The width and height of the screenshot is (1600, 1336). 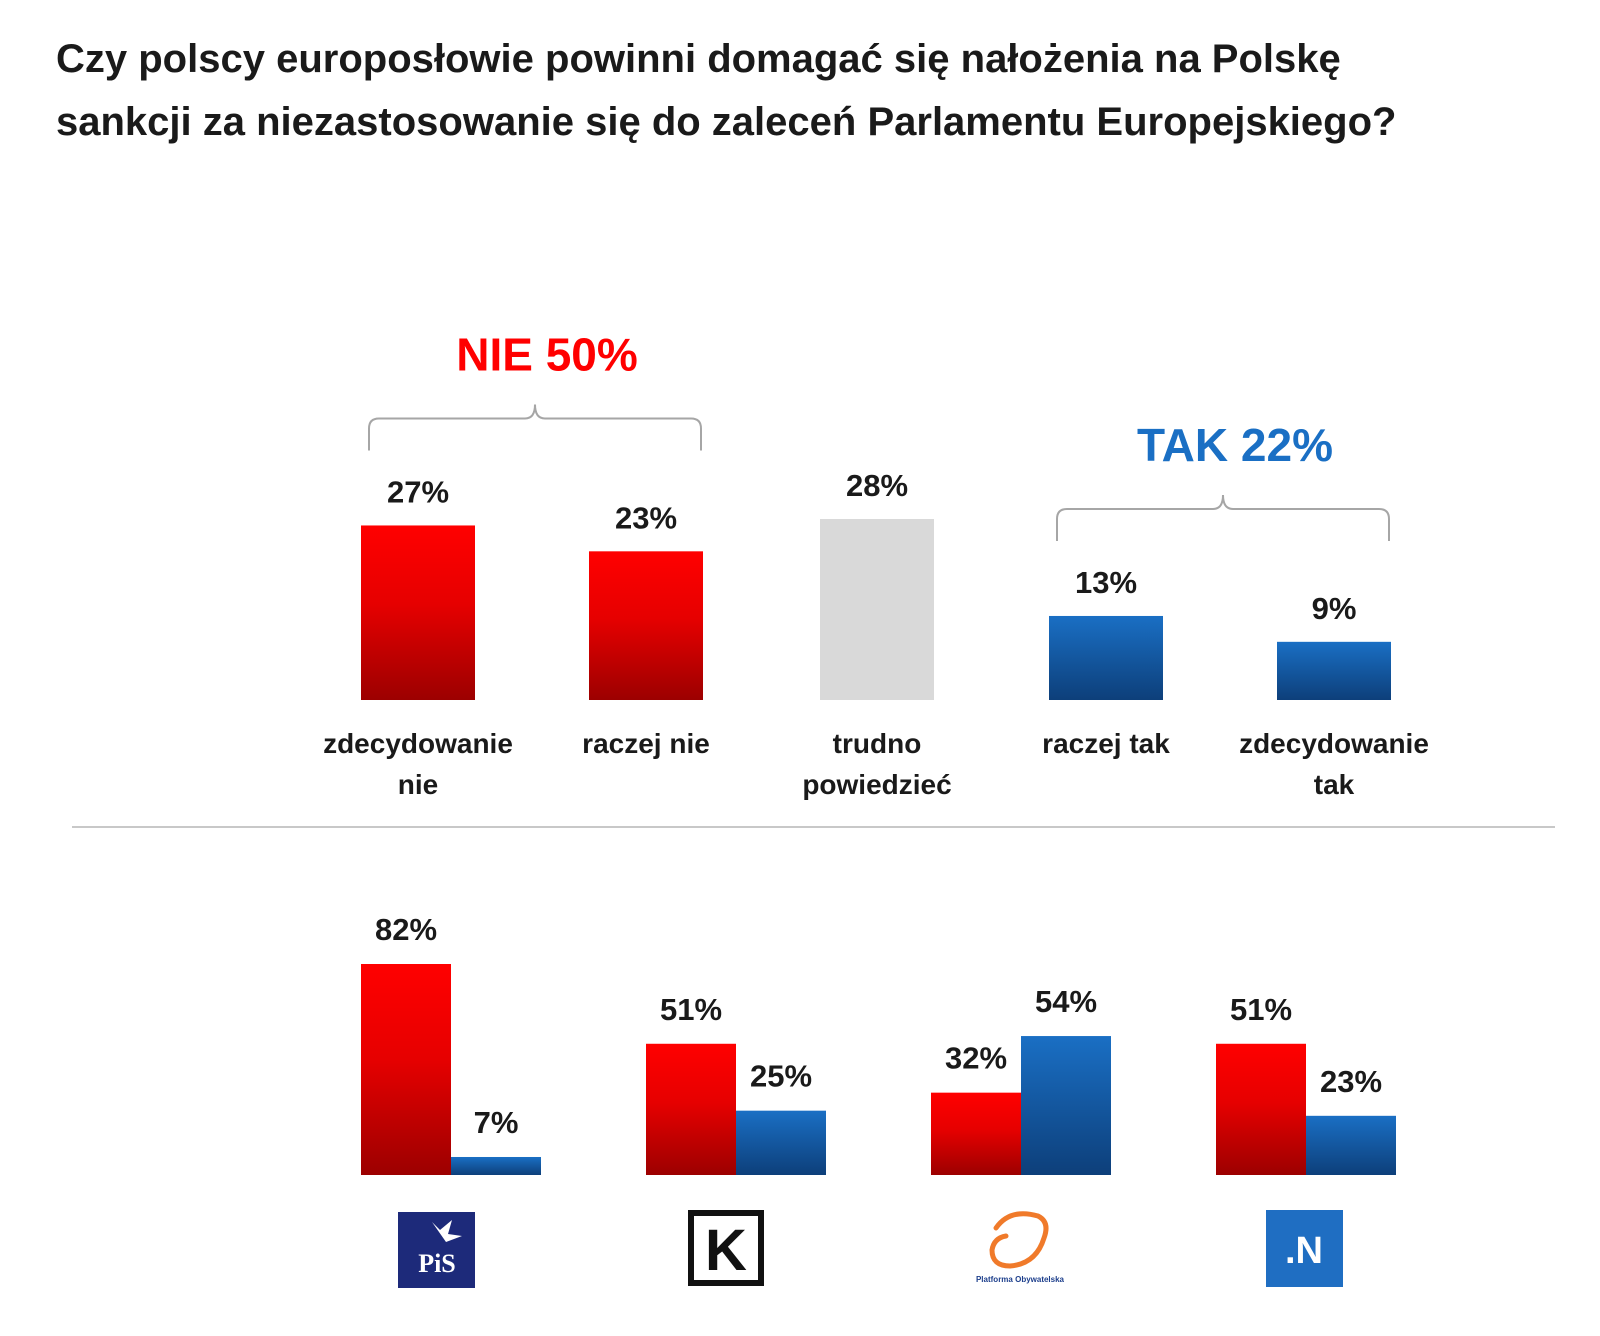 I want to click on category-label-5-2: tak, so click(x=1334, y=784).